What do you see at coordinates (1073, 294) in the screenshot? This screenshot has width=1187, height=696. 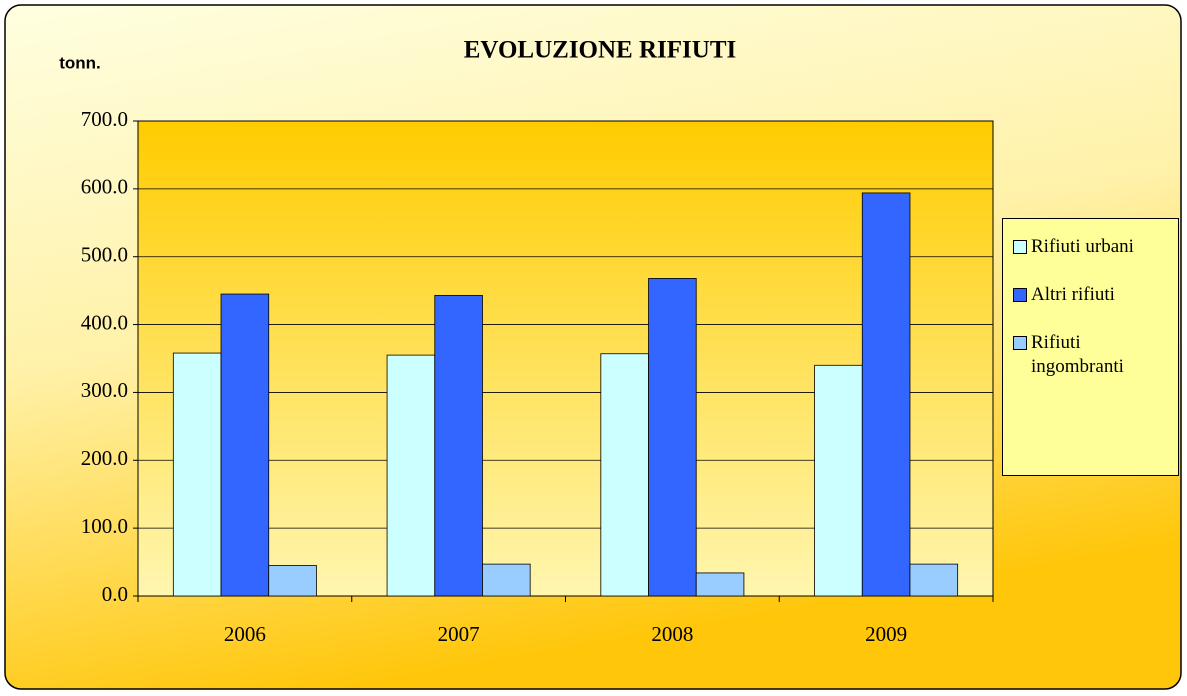 I see `legend-label: Altri rifiuti` at bounding box center [1073, 294].